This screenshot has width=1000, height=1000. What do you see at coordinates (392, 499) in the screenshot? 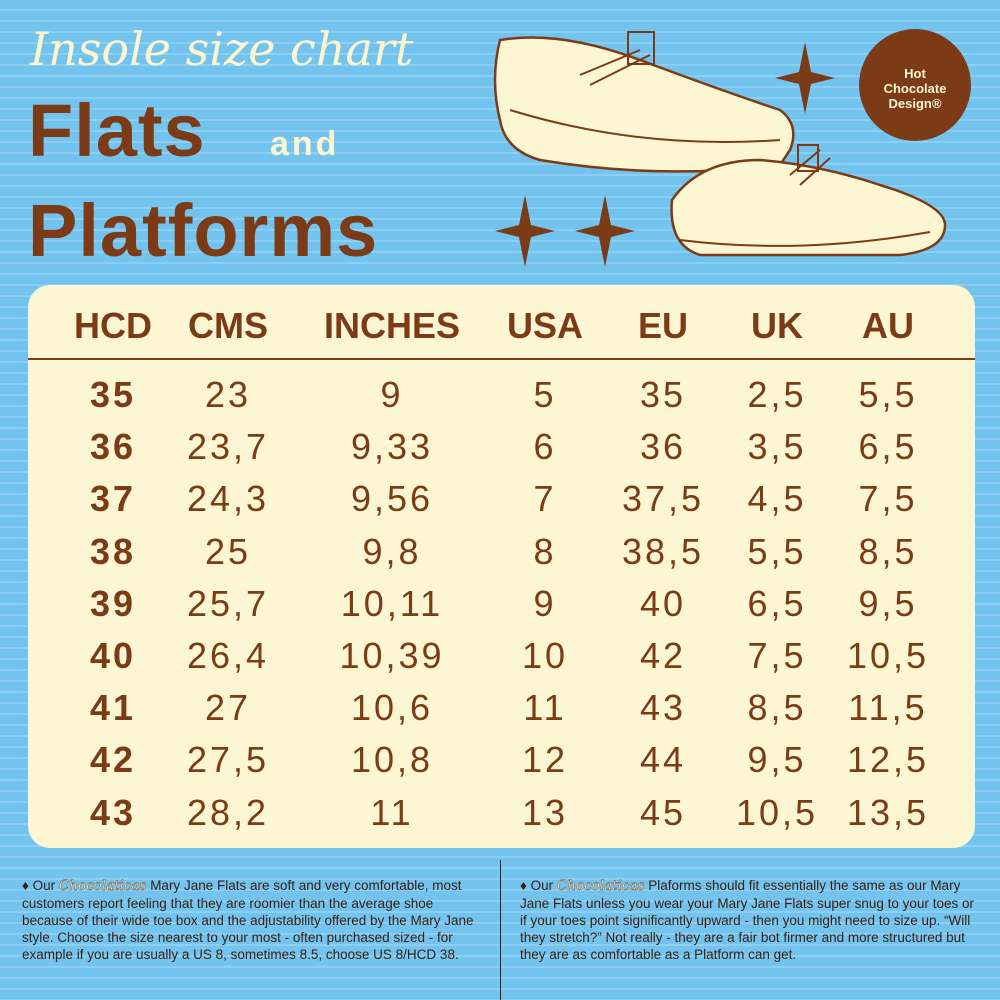
I see `table-cell: 9,56` at bounding box center [392, 499].